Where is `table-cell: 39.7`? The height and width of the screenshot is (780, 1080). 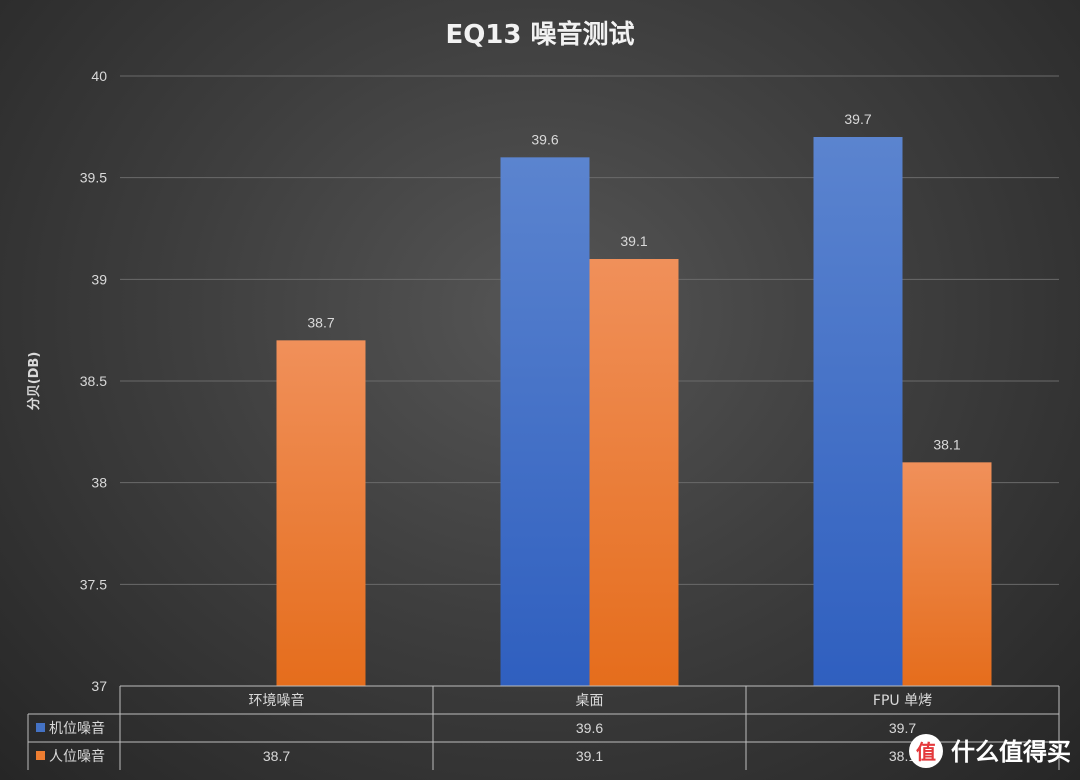 table-cell: 39.7 is located at coordinates (902, 728).